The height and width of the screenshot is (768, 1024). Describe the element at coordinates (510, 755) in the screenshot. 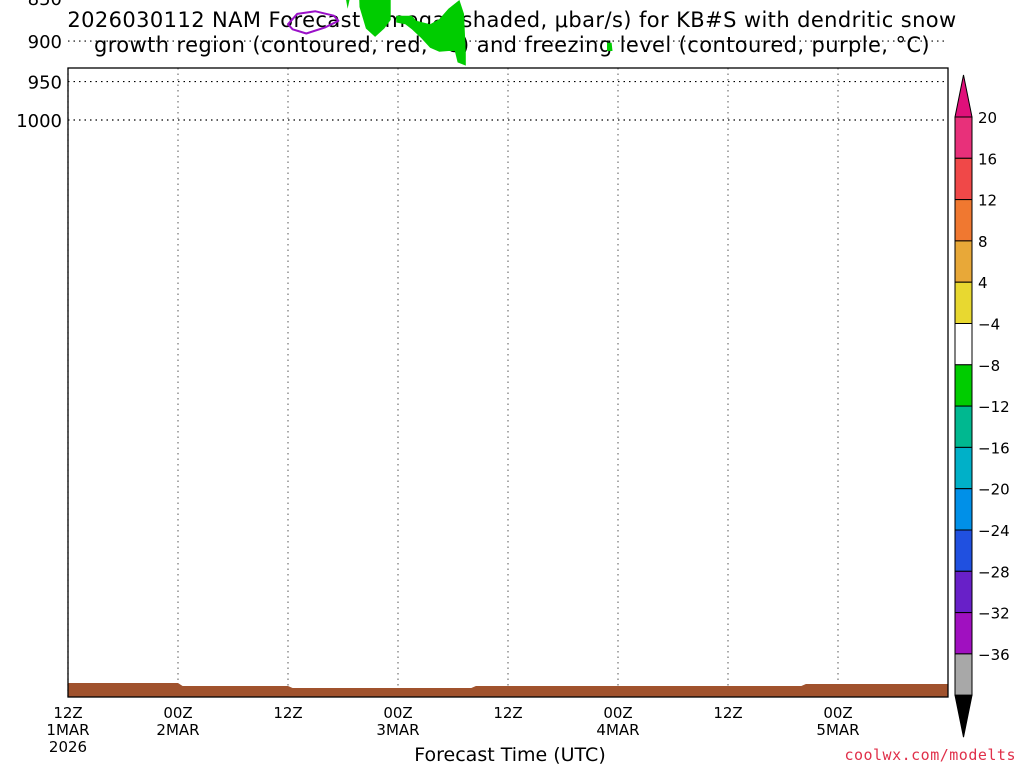

I see `x-axis-label: Forecast Time (UTC)` at that location.